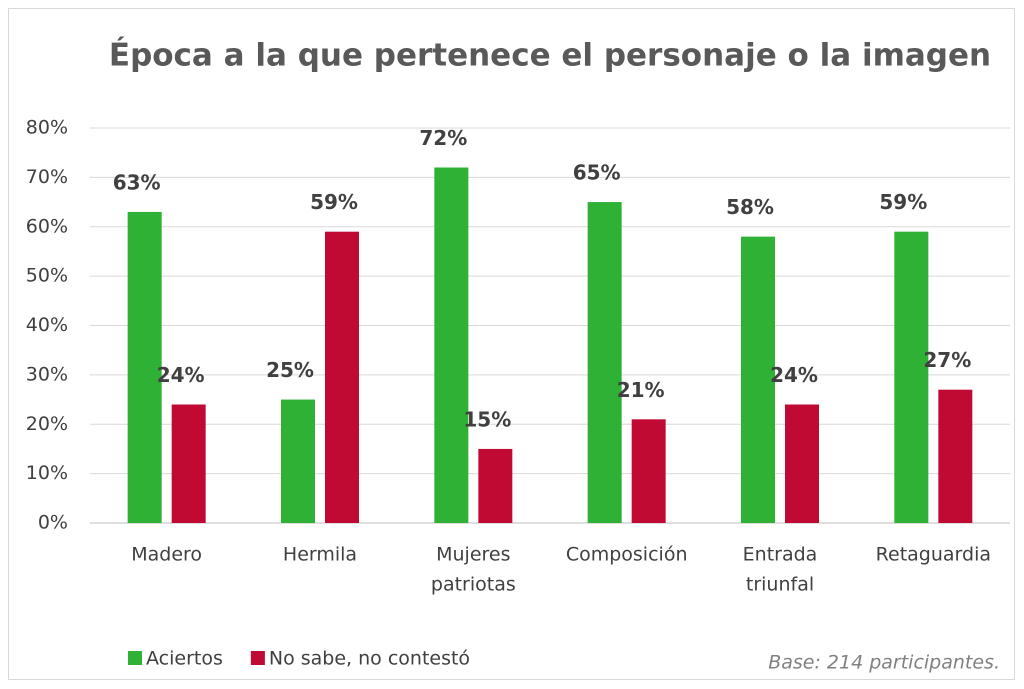 The height and width of the screenshot is (689, 1024). I want to click on x-tick-label: Hermila, so click(320, 555).